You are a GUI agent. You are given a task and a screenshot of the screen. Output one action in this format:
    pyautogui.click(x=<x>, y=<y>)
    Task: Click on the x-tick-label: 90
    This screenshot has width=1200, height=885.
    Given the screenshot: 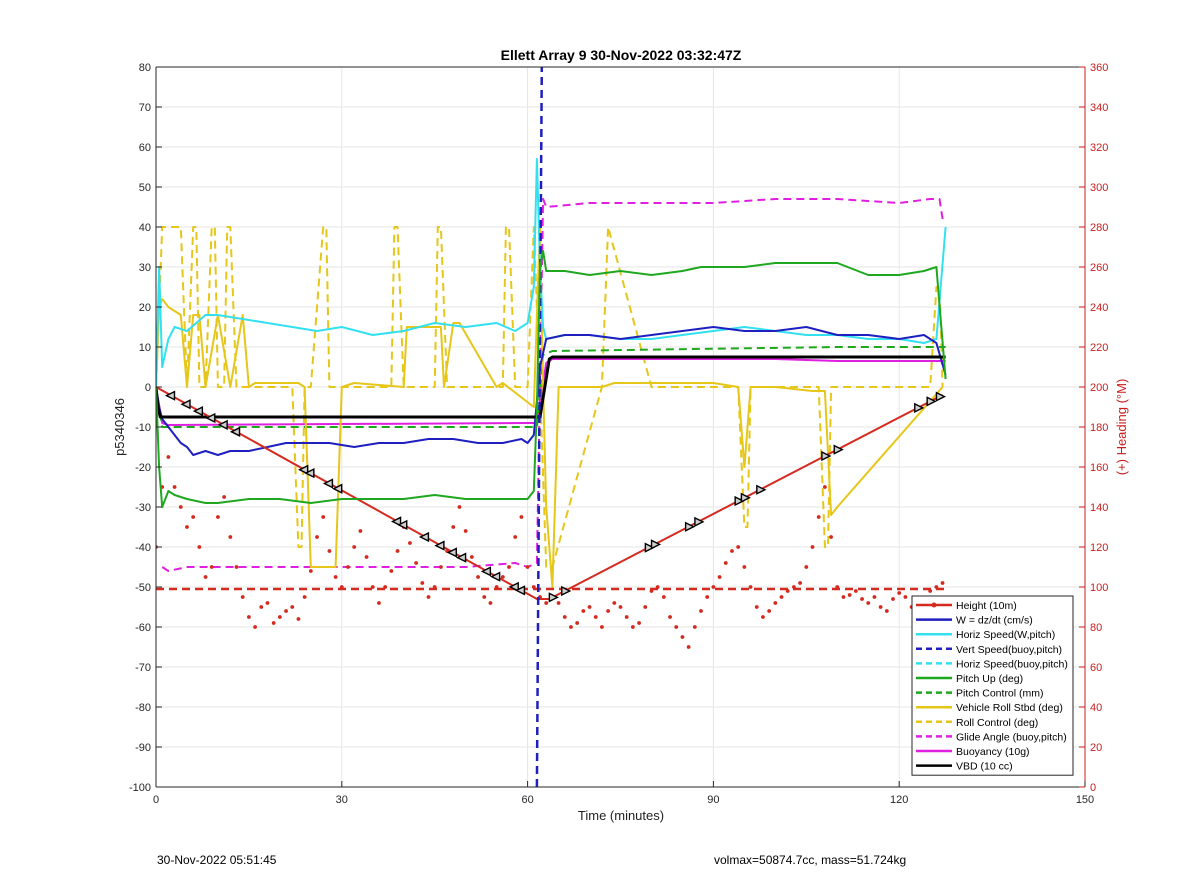 What is the action you would take?
    pyautogui.click(x=713, y=800)
    